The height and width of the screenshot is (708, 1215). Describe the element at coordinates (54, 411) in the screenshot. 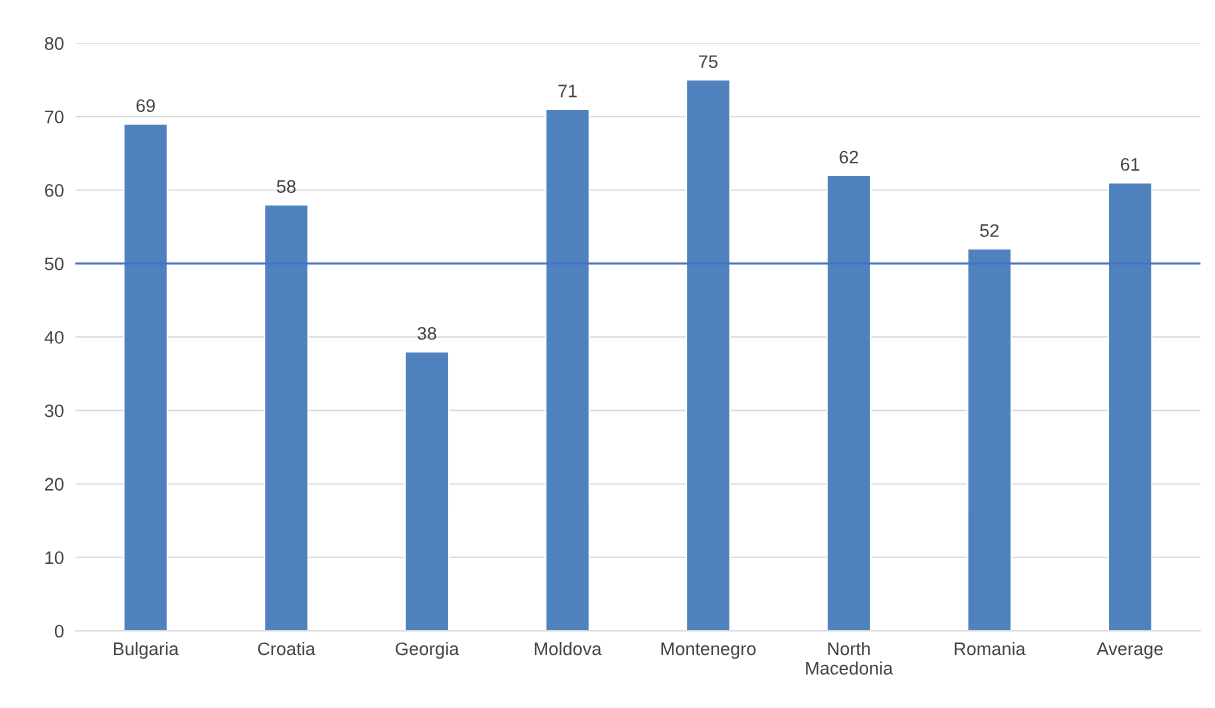

I see `y-tick-label: 30` at that location.